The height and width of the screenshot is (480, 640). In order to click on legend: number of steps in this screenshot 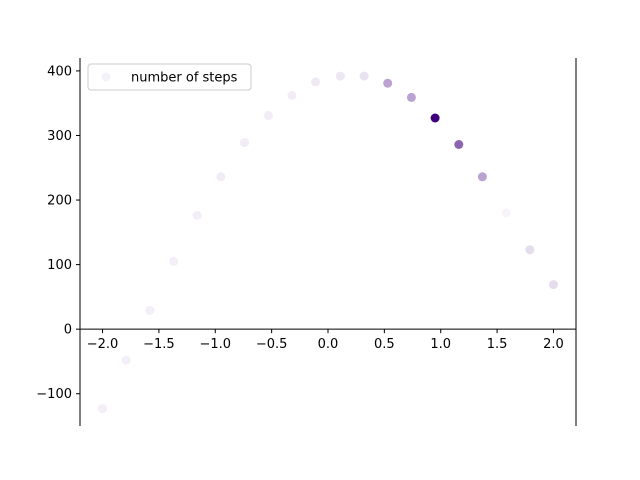, I will do `click(169, 77)`.